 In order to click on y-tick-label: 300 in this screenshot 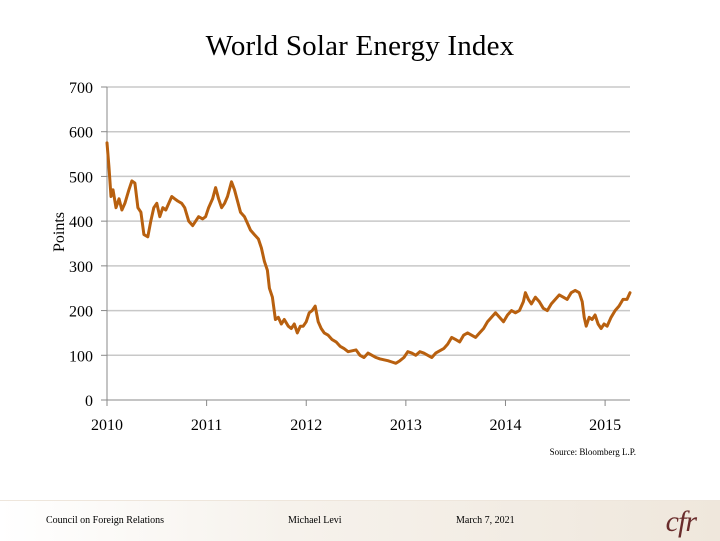, I will do `click(81, 267)`.